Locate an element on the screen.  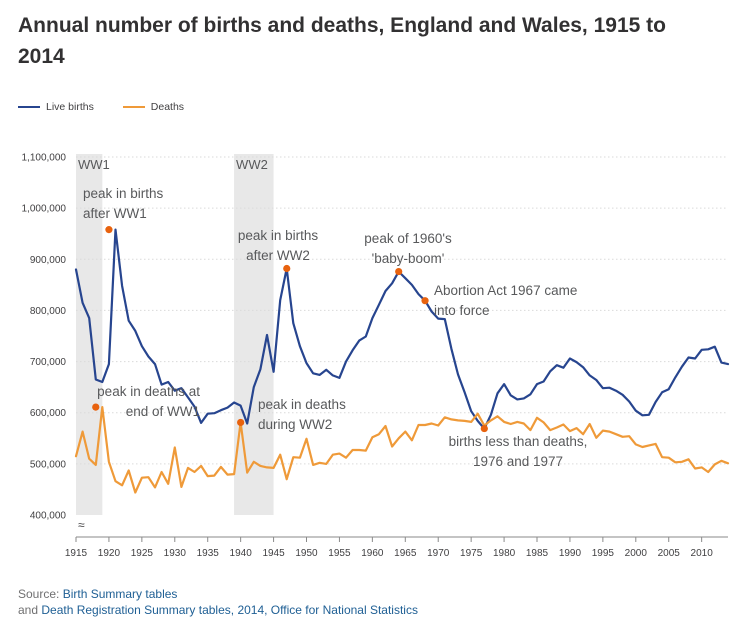
annotation-line: after WW2 is located at coordinates (278, 255).